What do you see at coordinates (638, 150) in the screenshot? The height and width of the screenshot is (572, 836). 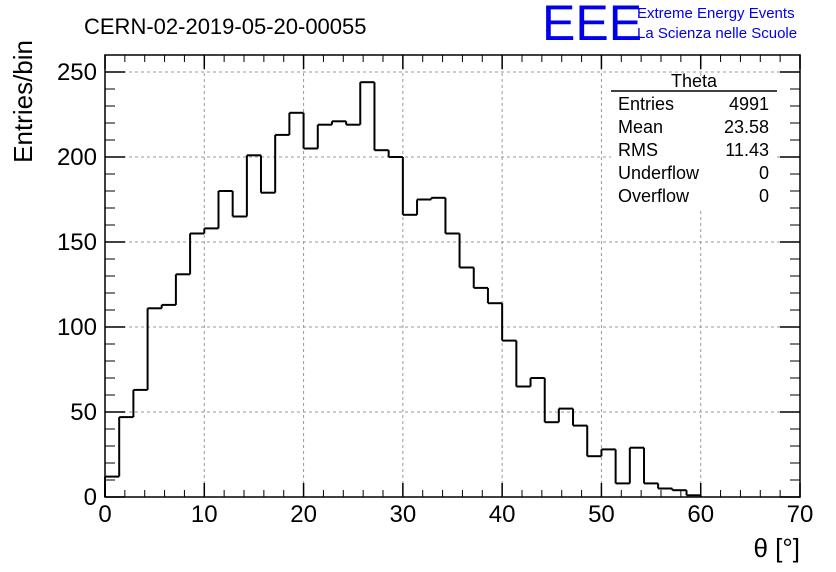 I see `stats-label-rms: RMS` at bounding box center [638, 150].